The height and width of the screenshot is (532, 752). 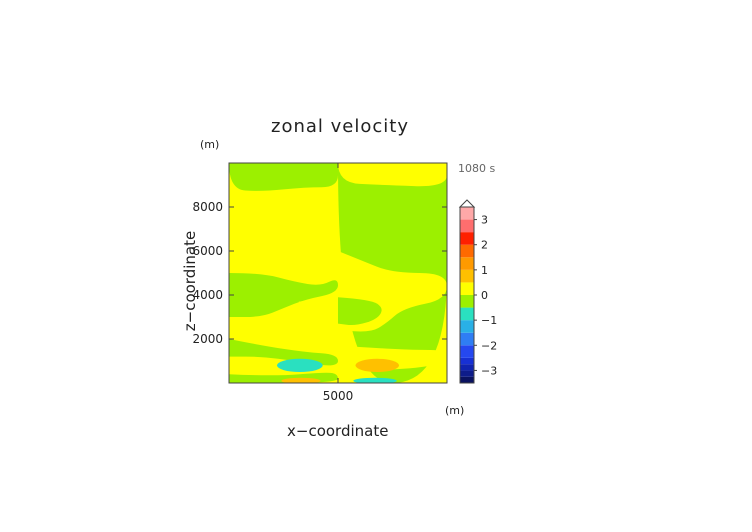 What do you see at coordinates (207, 339) in the screenshot?
I see `y-tick-label: 2000` at bounding box center [207, 339].